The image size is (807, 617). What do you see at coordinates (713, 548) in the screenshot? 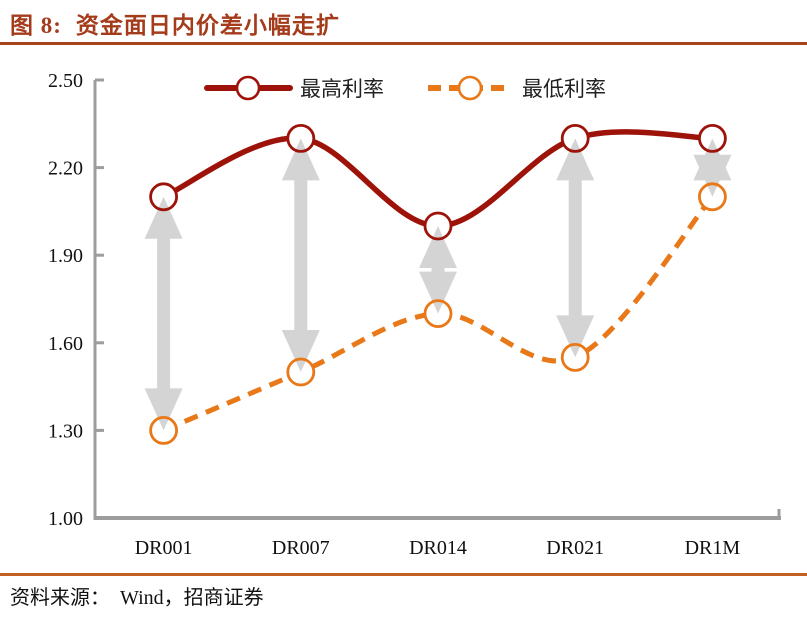
I see `x-tick-label: DR1M` at bounding box center [713, 548].